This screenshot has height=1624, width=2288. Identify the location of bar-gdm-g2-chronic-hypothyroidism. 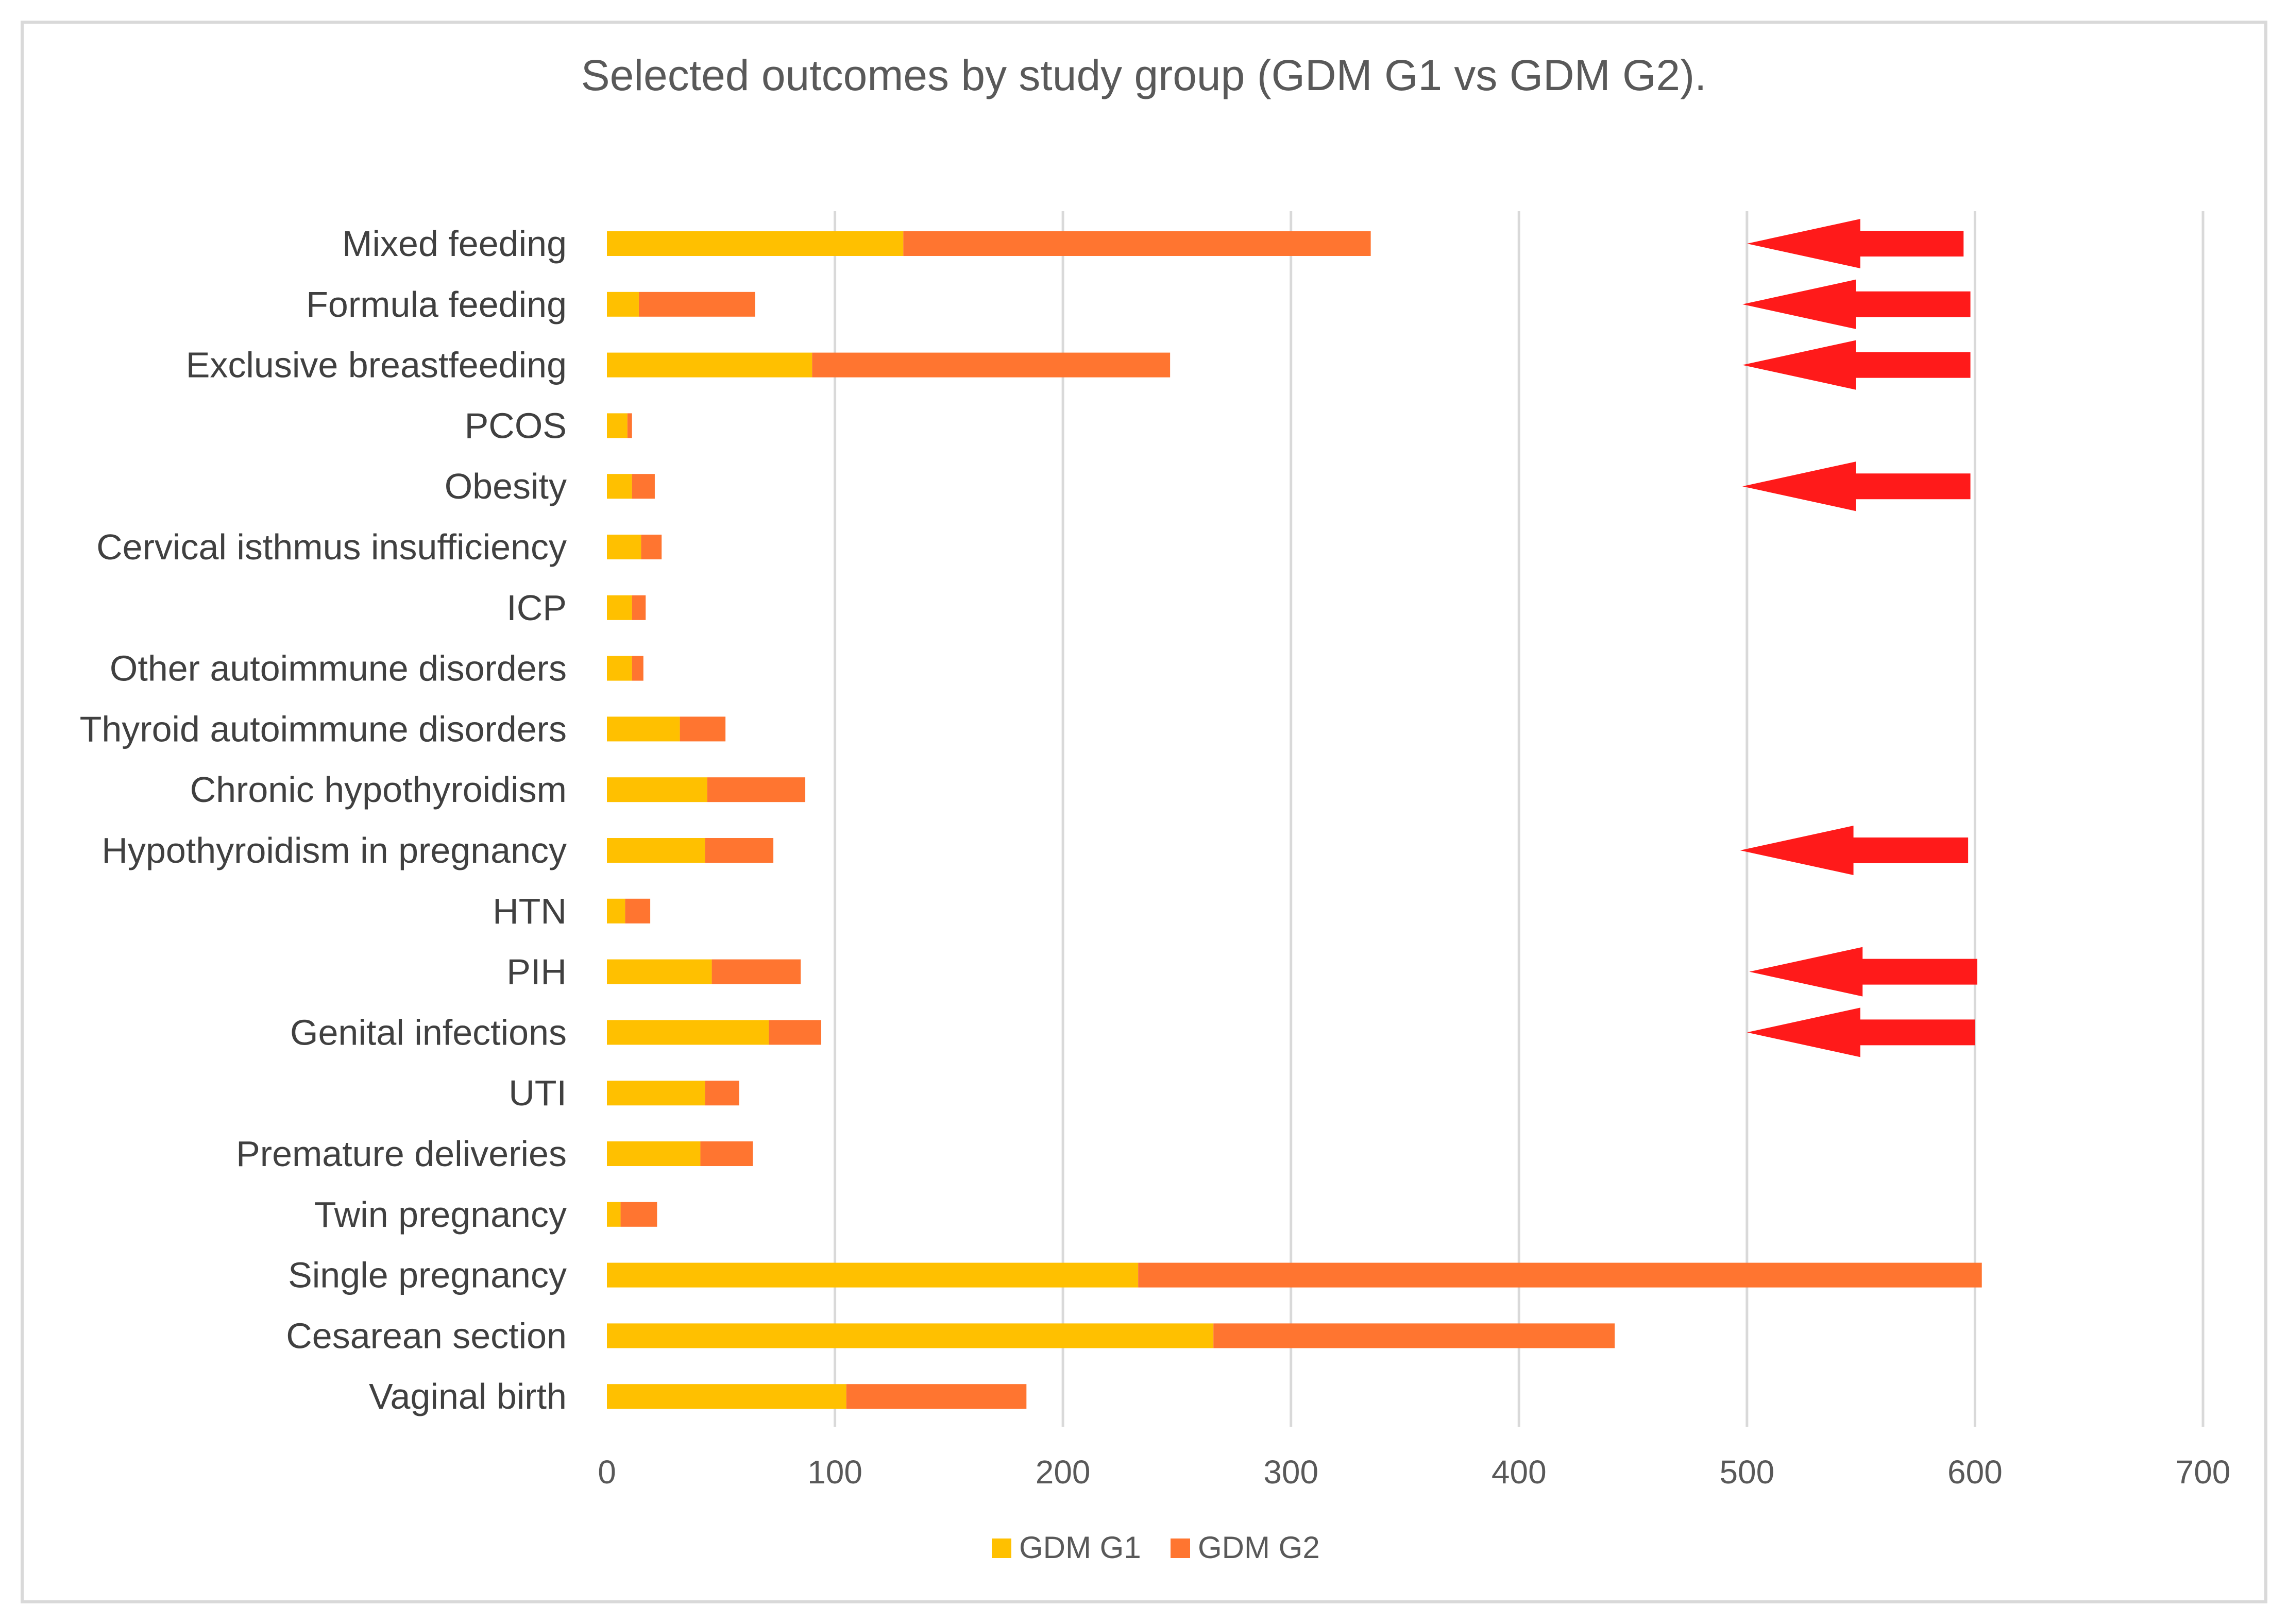
(756, 789).